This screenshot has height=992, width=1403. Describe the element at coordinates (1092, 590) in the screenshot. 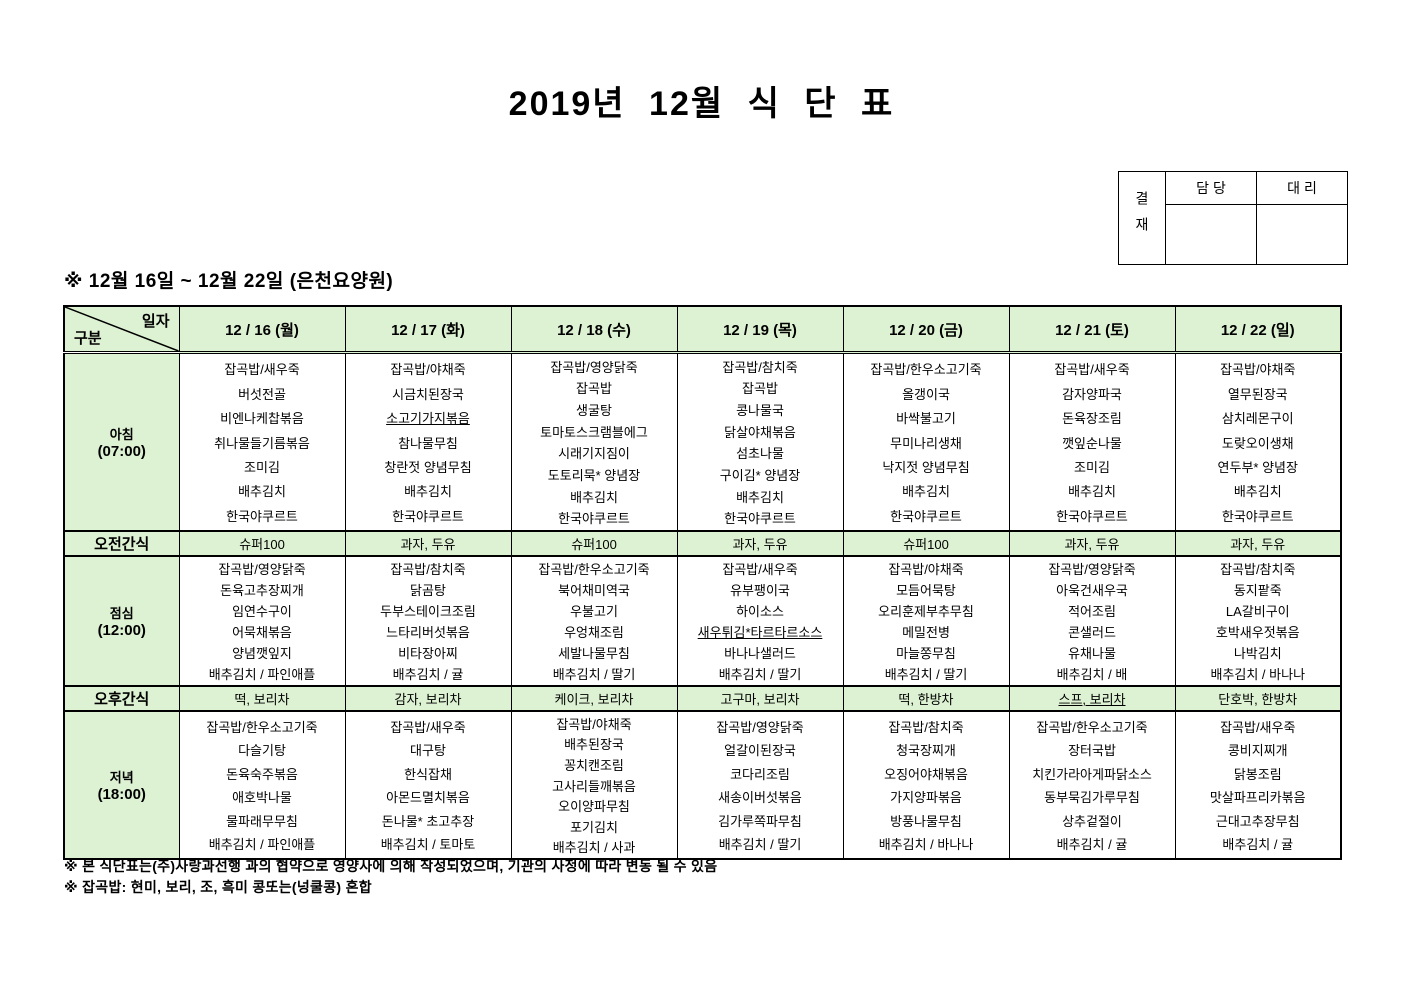

I see `menu-item: 아욱건새우국` at that location.